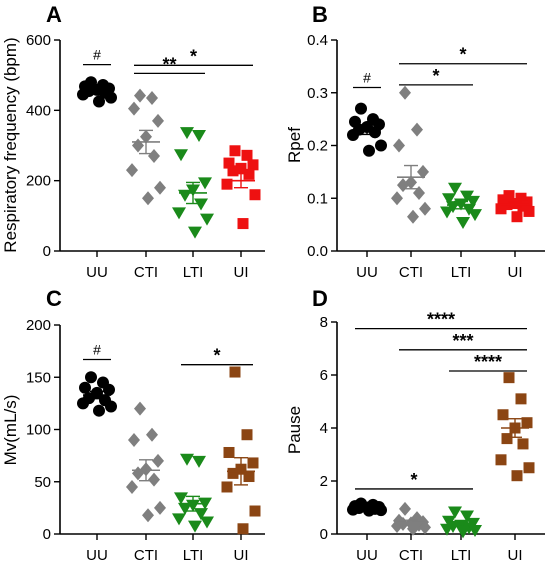 The width and height of the screenshot is (550, 564). What do you see at coordinates (320, 298) in the screenshot?
I see `panel-letter: D` at bounding box center [320, 298].